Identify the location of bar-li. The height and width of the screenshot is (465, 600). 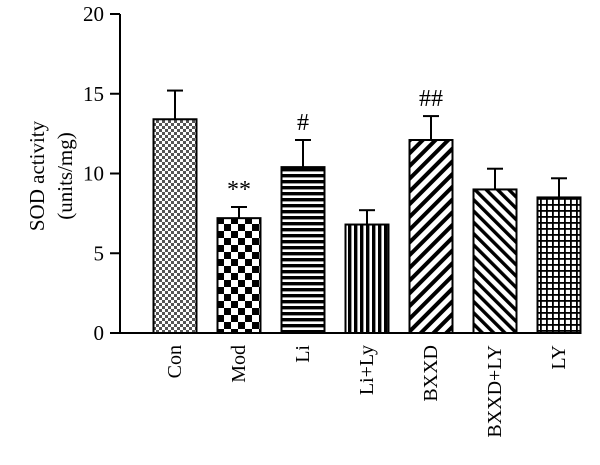
(303, 250).